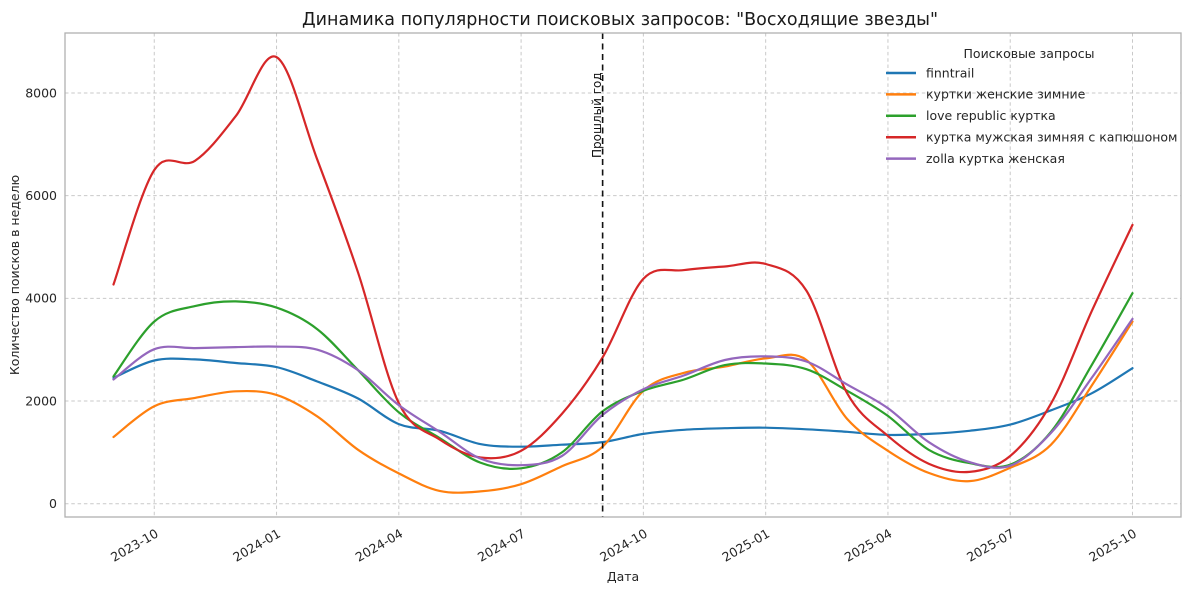 The image size is (1189, 590). What do you see at coordinates (14, 275) in the screenshot?
I see `y-axis-label: Количество поисков в неделю` at bounding box center [14, 275].